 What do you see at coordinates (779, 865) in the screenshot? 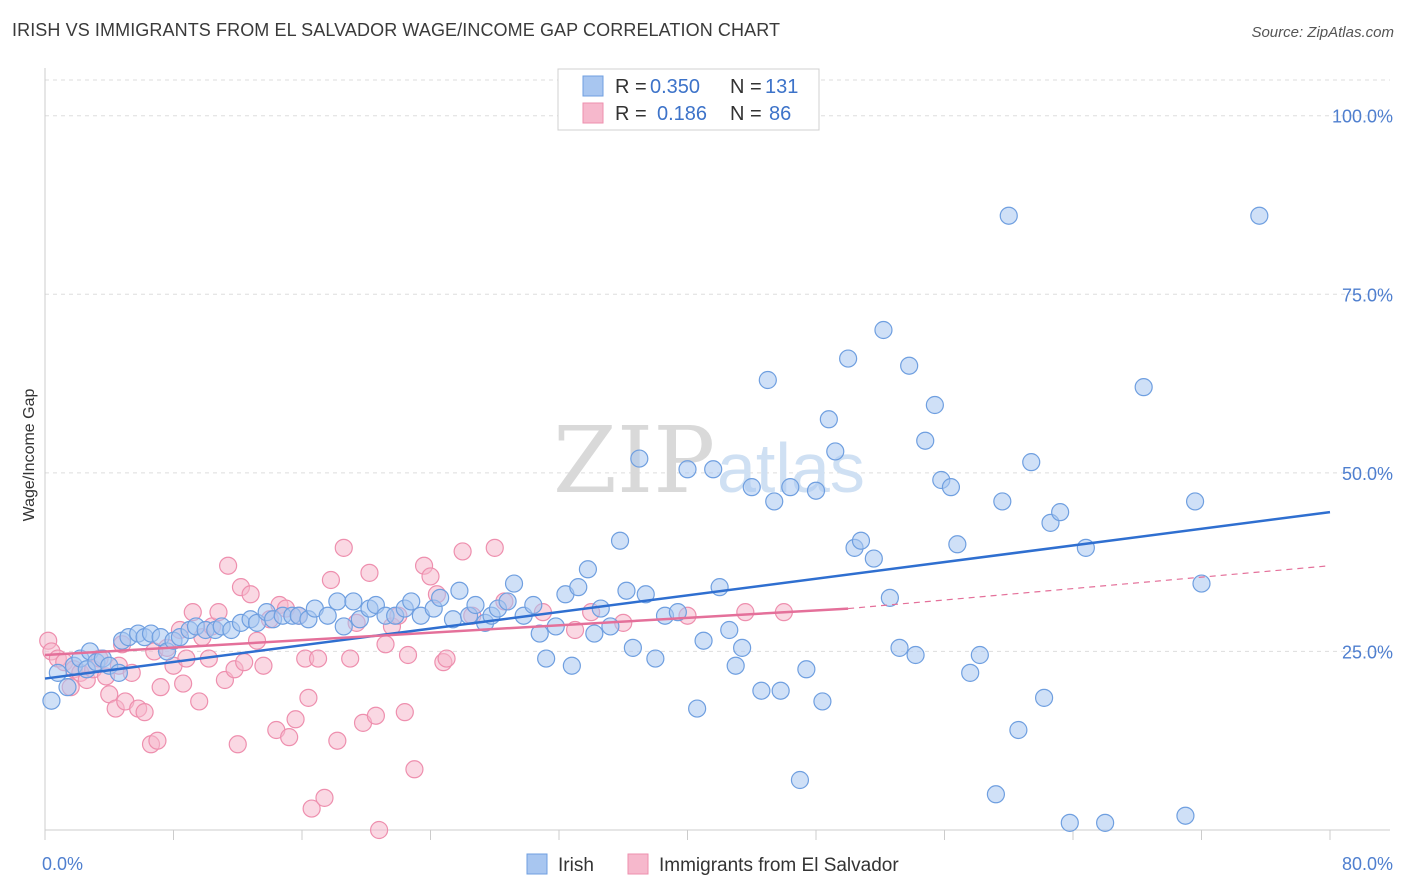
I see `bottom-legend-salvador-label: Immigrants from El Salvador` at bounding box center [779, 865].